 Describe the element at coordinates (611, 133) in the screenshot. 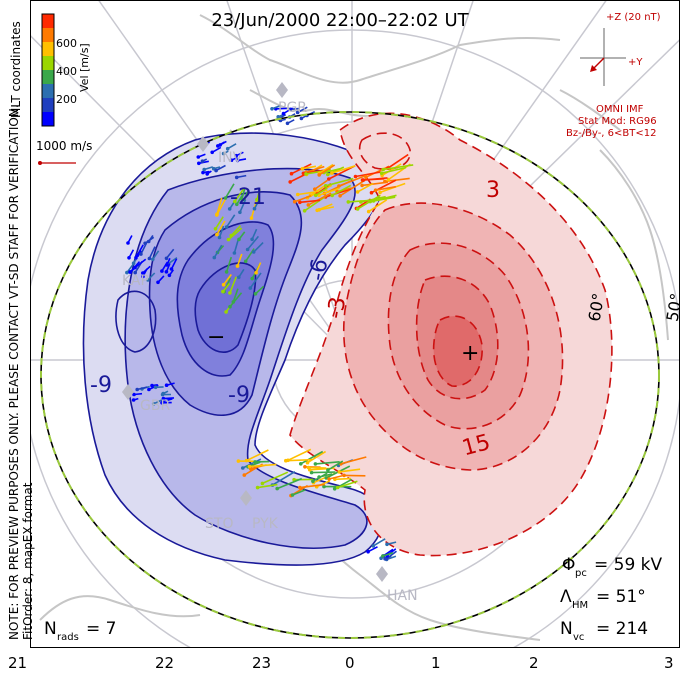

I see `imf-bin: Bz-/By-, 6<BT<12` at that location.